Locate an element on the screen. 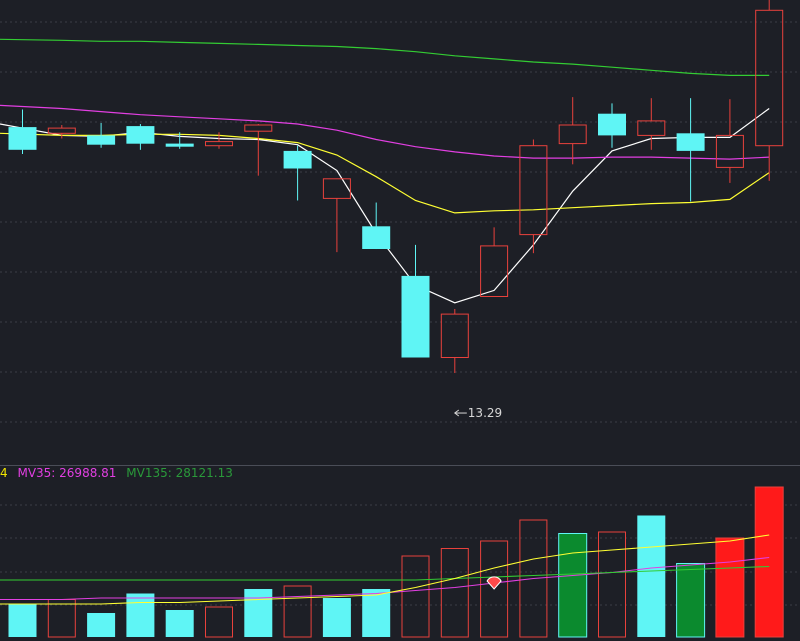 The height and width of the screenshot is (641, 800). low-marker-label: 13.29 is located at coordinates (485, 413).